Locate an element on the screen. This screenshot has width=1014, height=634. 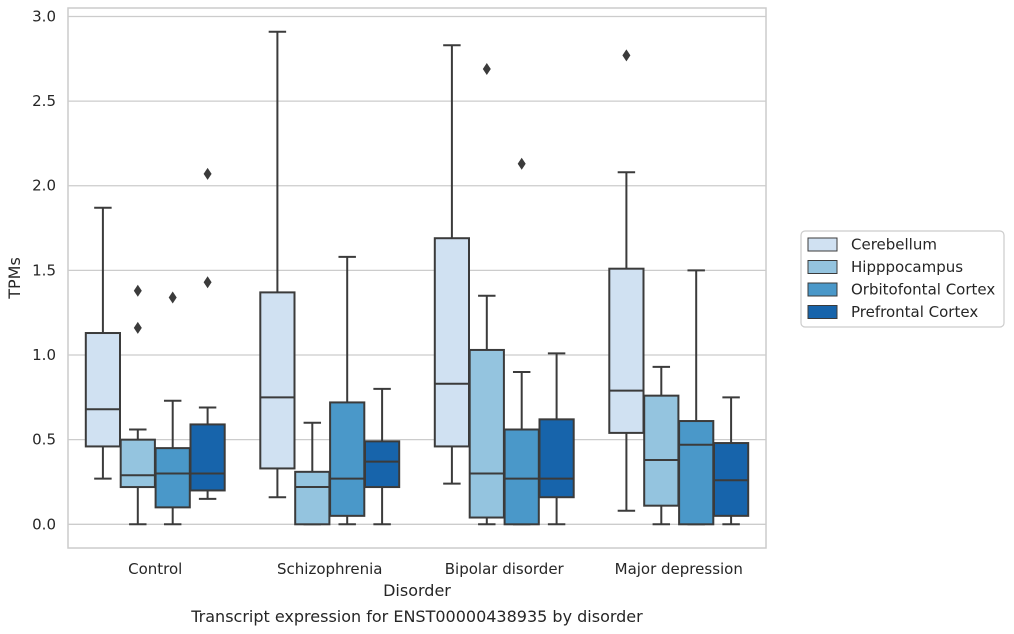
x-tick-label: Control is located at coordinates (155, 569).